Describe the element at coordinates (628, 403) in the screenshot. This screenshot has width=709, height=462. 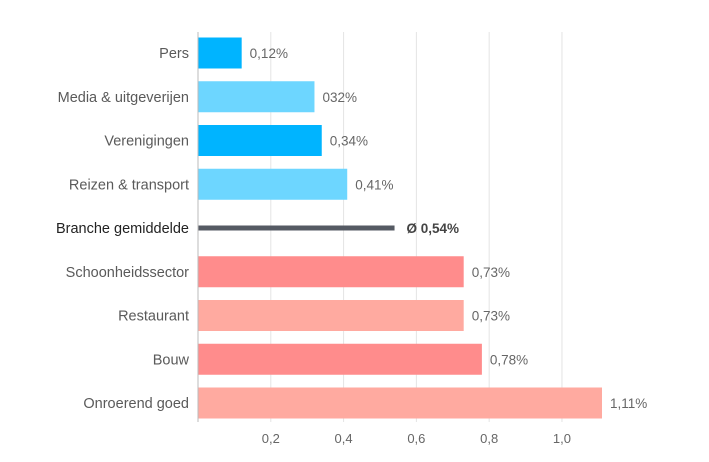
I see `value-label: 1,11%` at that location.